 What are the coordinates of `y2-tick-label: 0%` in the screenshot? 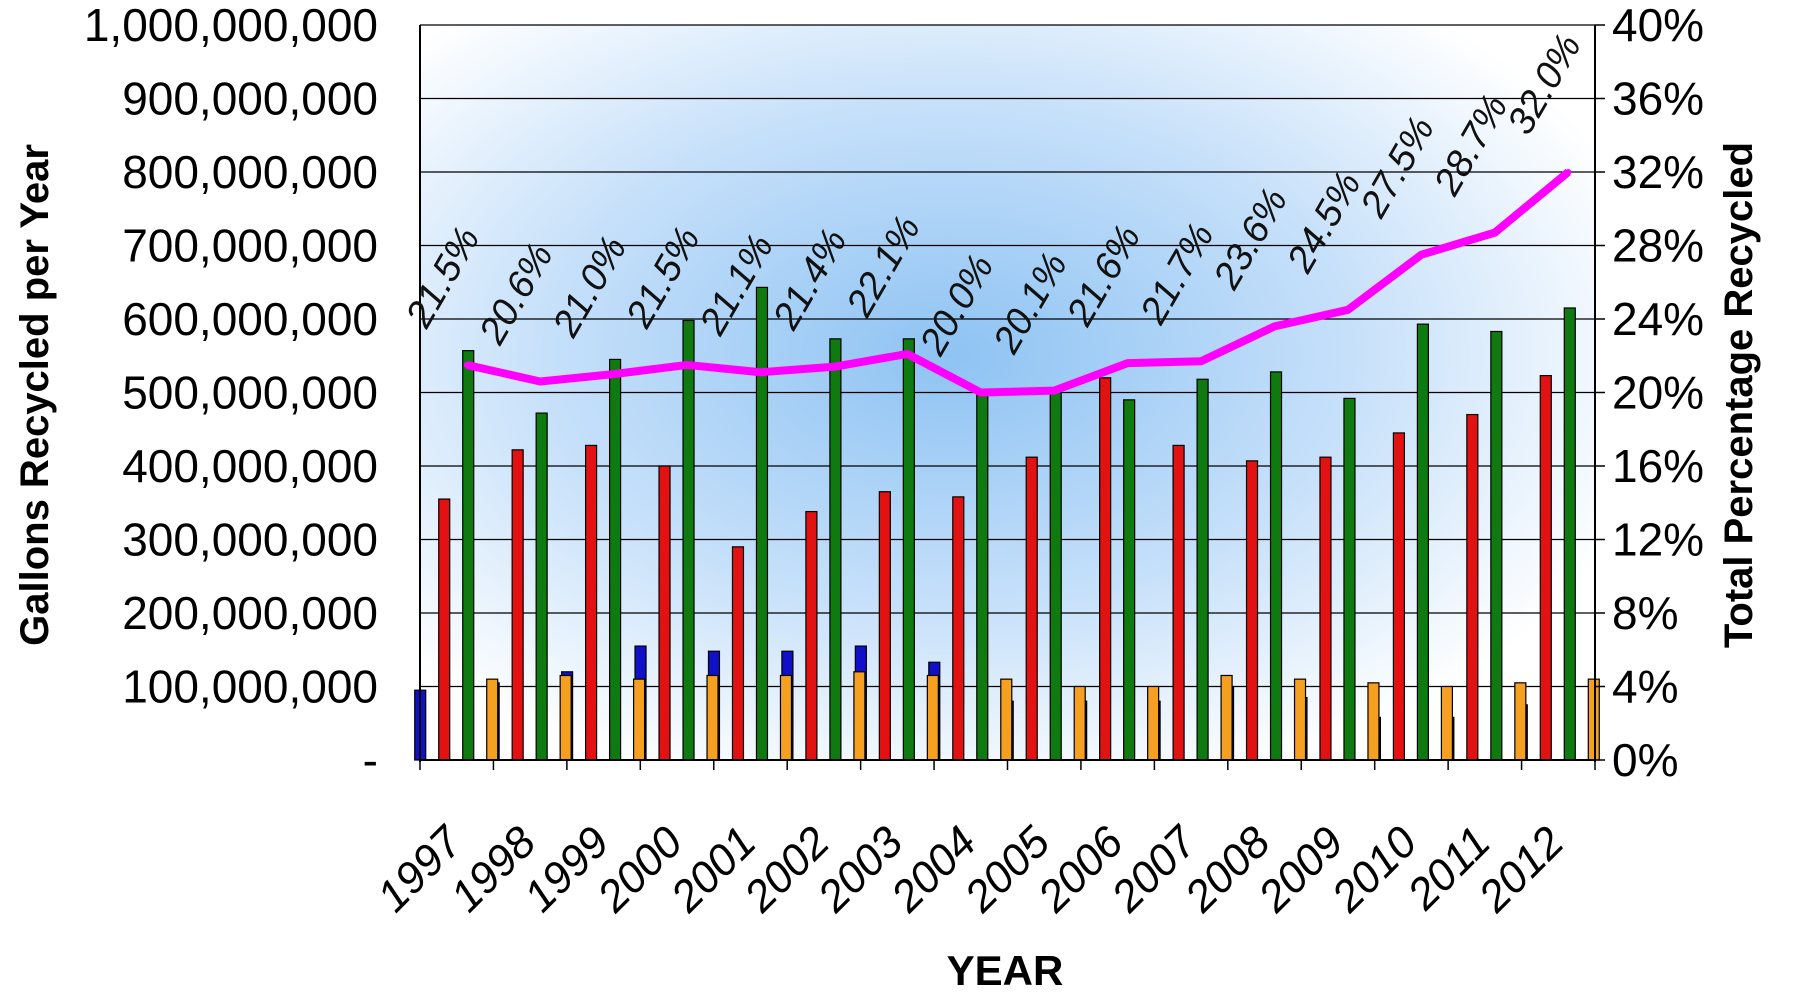 It's located at (1645, 760).